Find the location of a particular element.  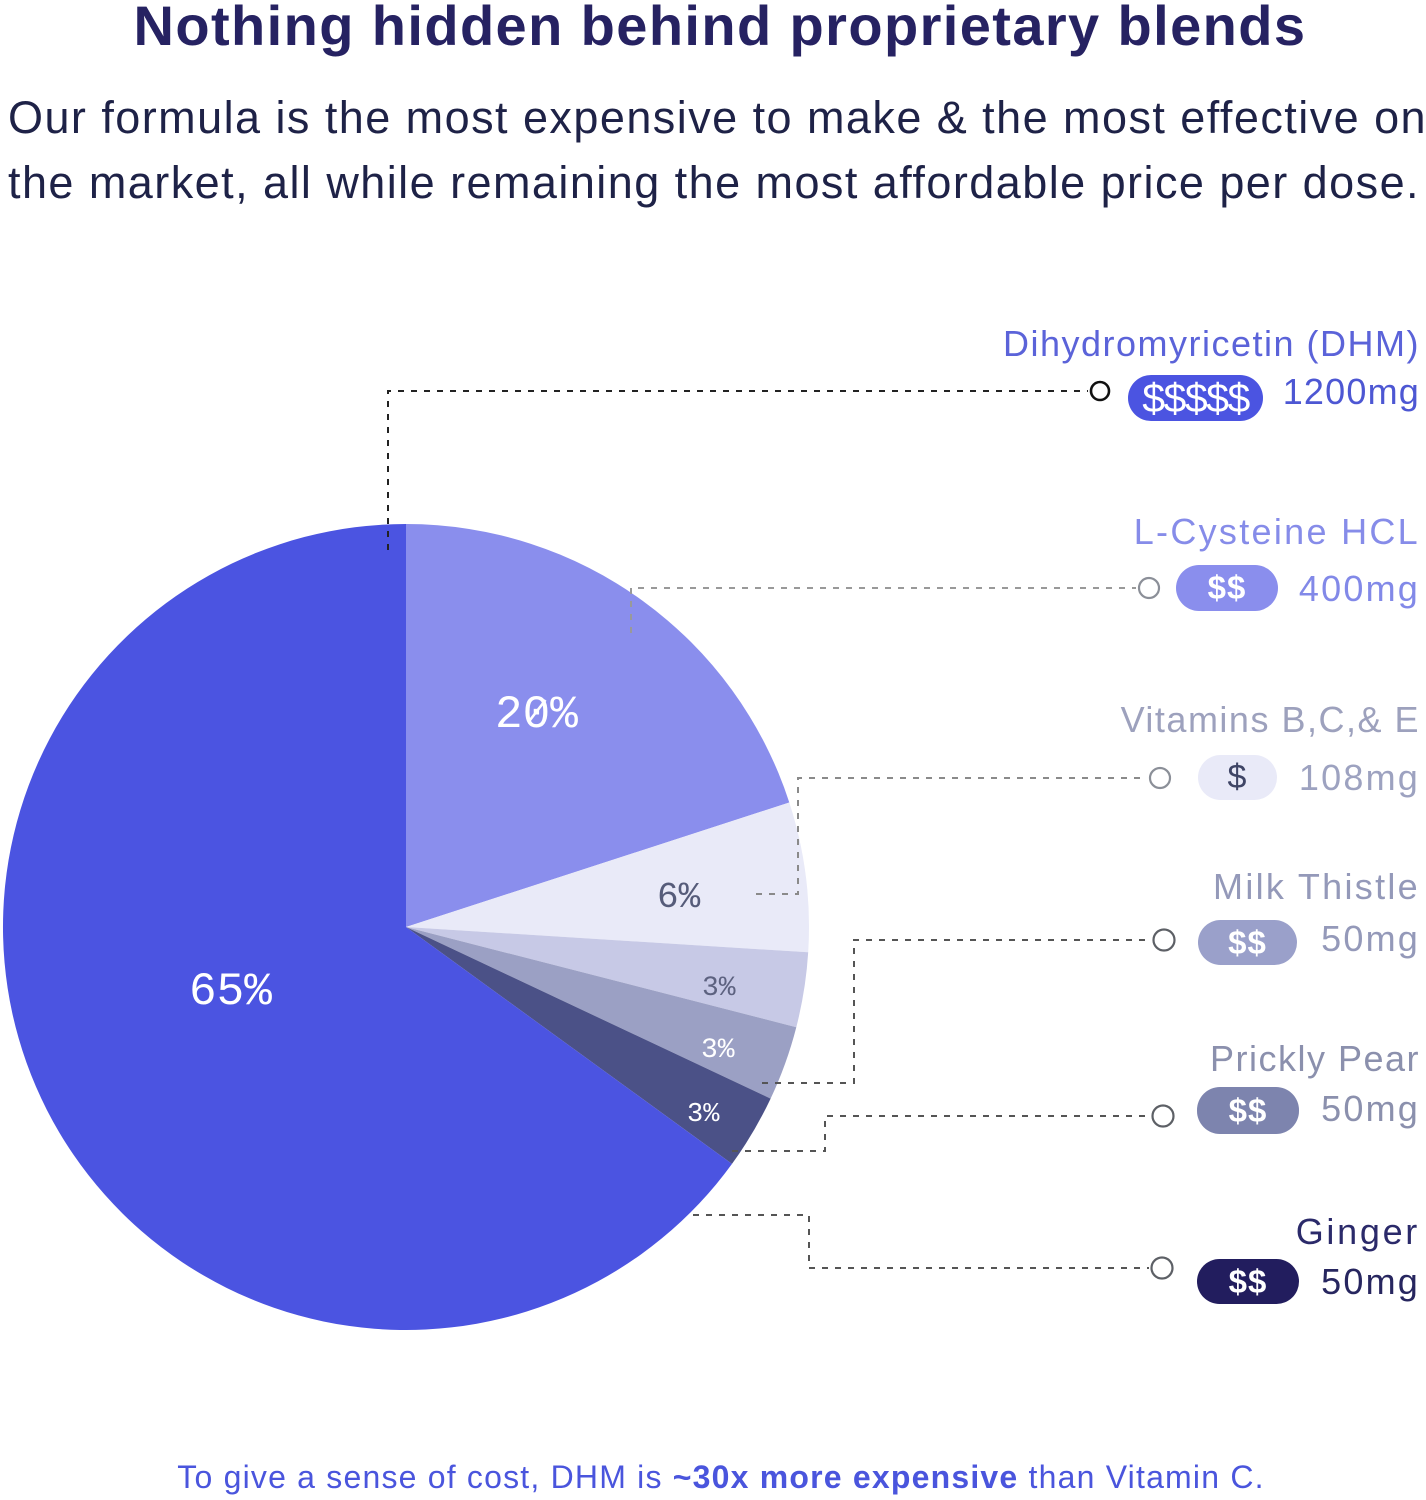

svg-text: 65% is located at coordinates (230, 992).